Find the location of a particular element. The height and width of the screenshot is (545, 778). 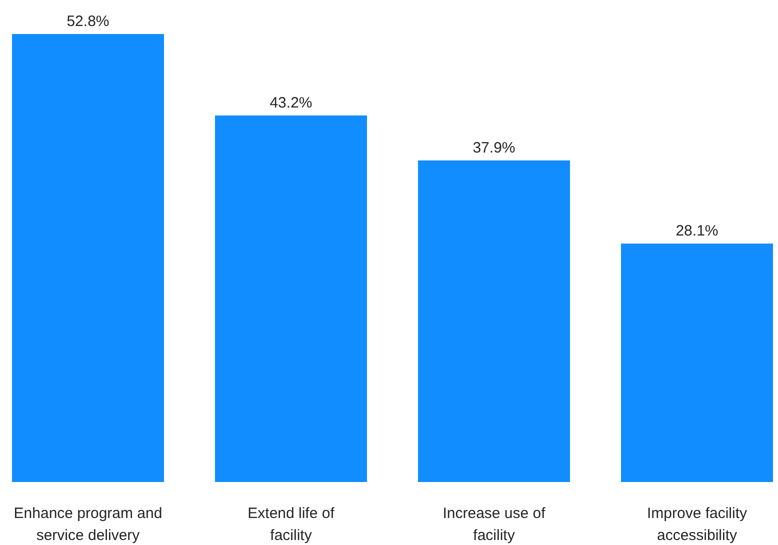

data-label: 52.8% is located at coordinates (88, 21).